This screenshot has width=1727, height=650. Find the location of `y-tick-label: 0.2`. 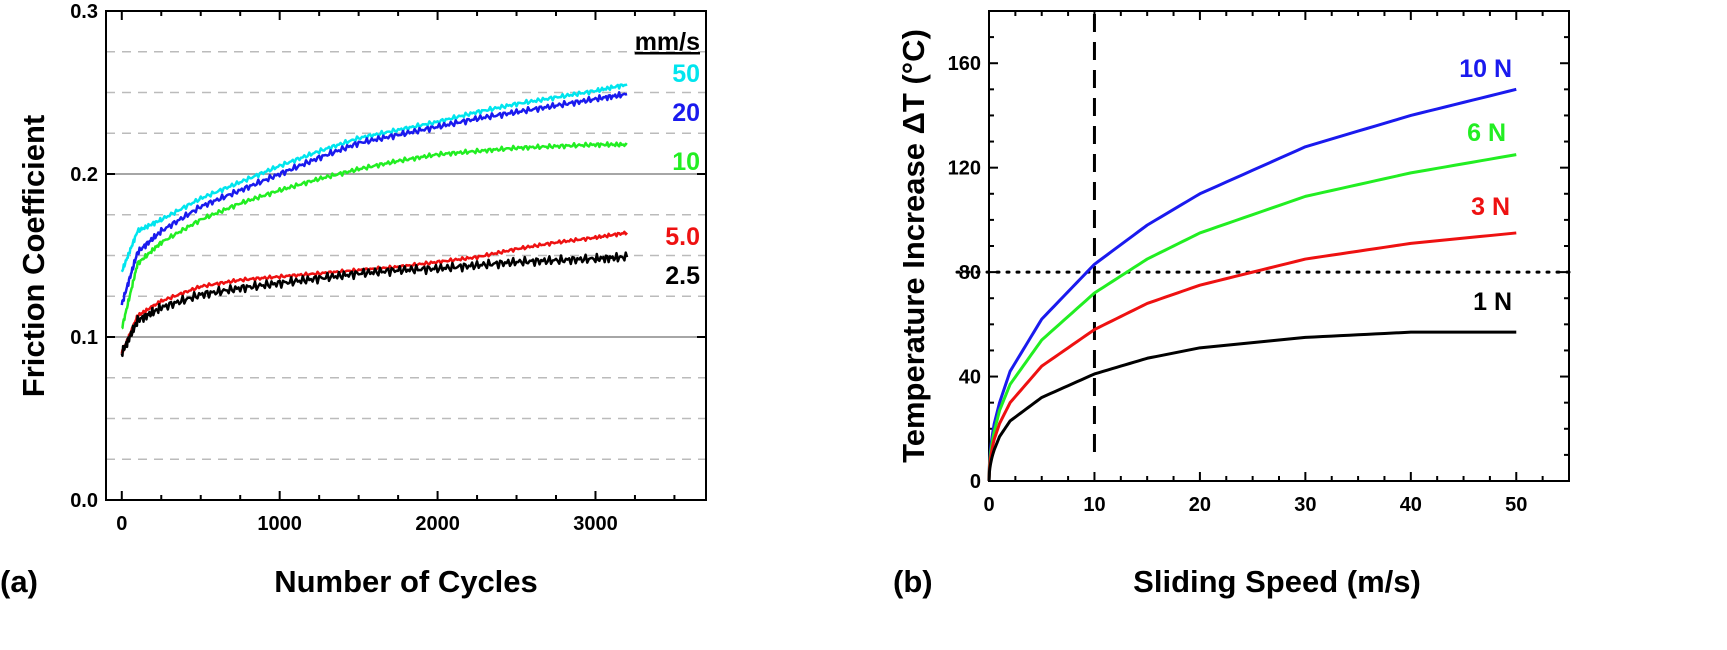

y-tick-label: 0.2 is located at coordinates (84, 175).